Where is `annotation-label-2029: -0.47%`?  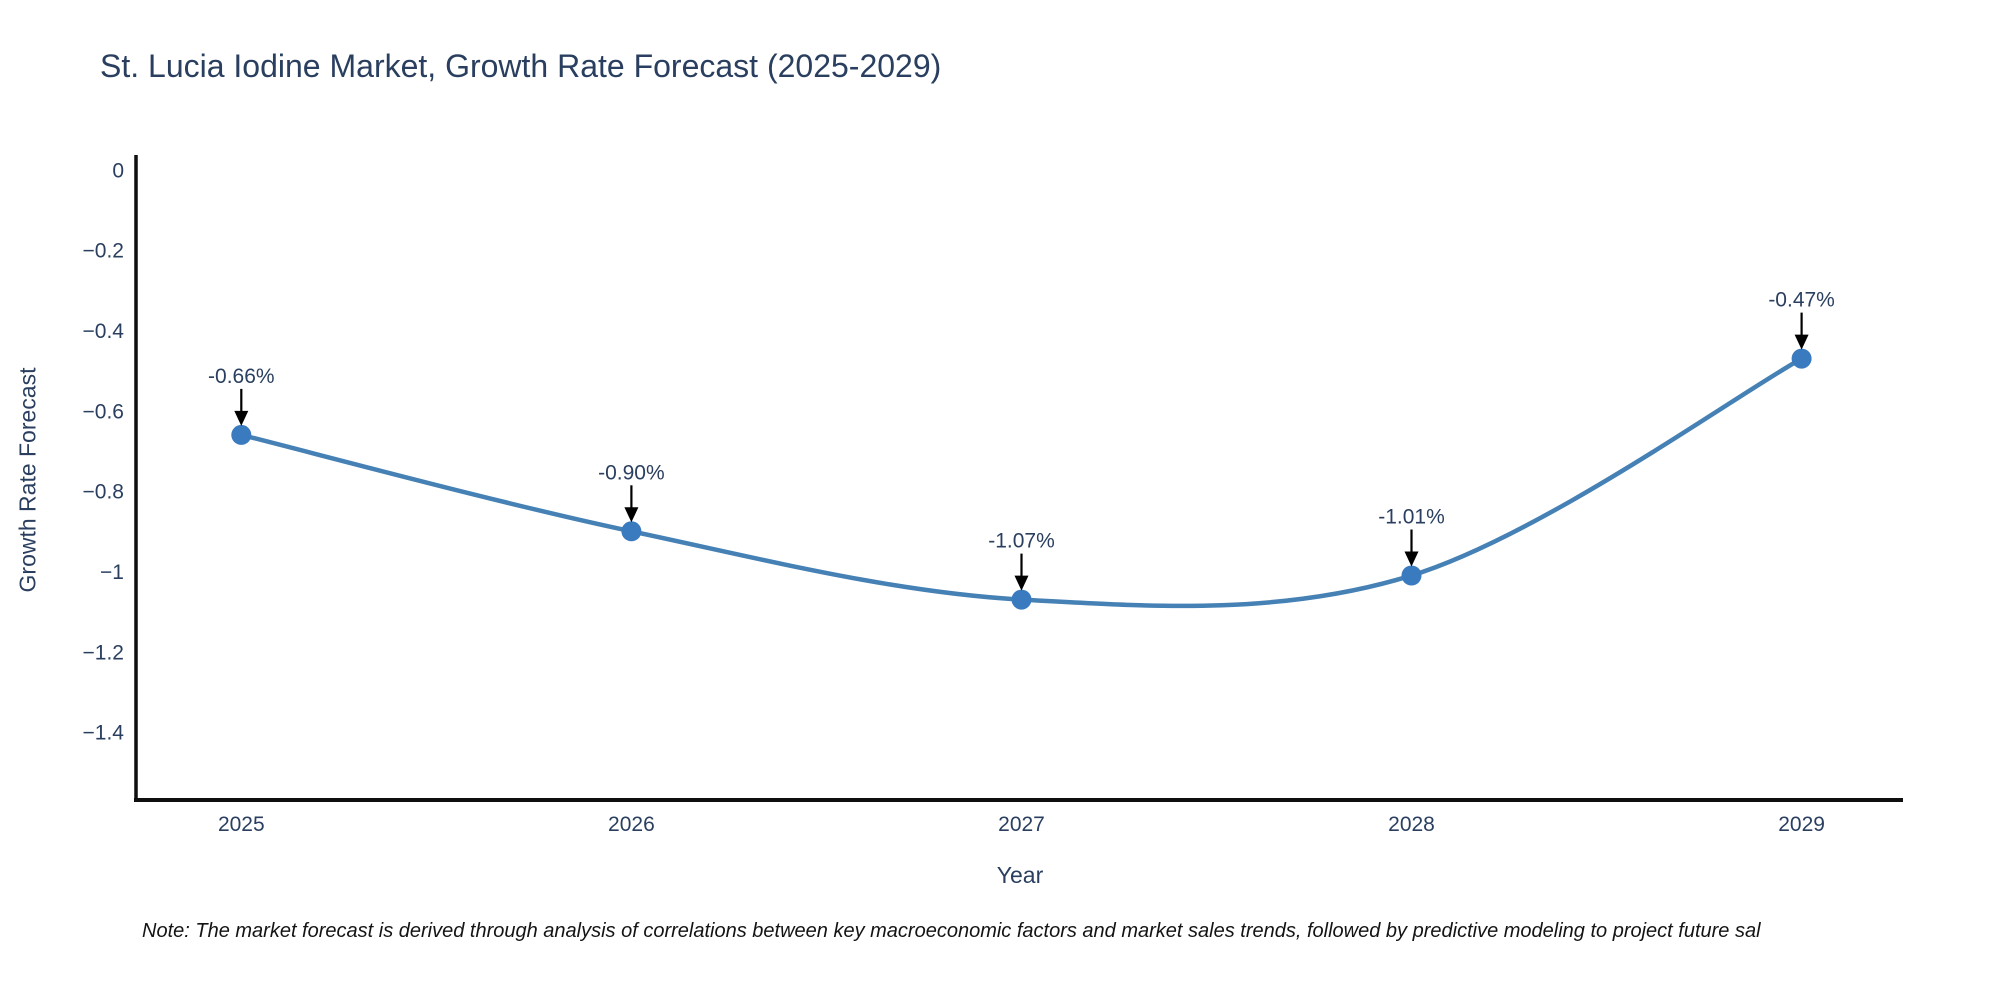
annotation-label-2029: -0.47% is located at coordinates (1801, 300).